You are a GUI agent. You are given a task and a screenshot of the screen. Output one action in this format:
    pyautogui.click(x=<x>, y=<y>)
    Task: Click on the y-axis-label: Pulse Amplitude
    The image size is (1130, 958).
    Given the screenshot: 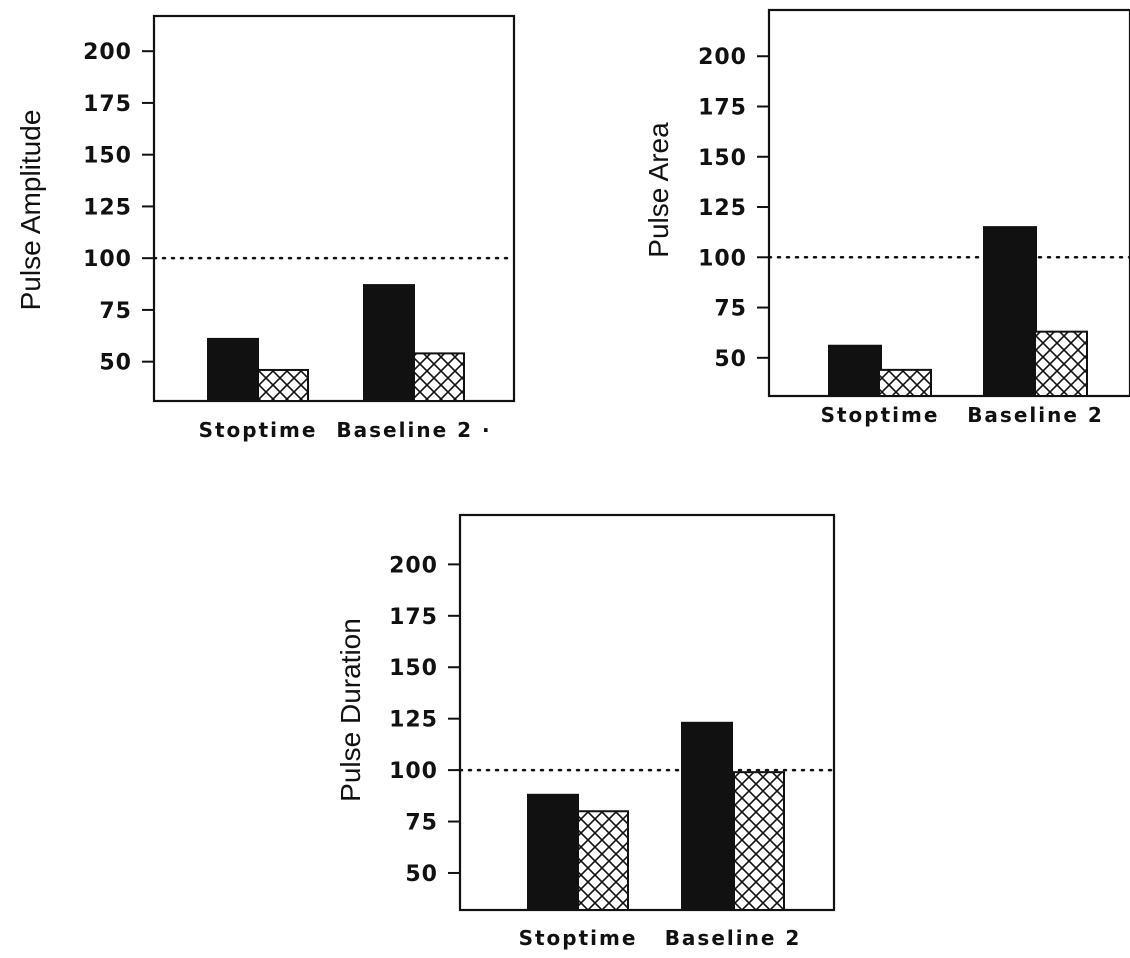 What is the action you would take?
    pyautogui.click(x=30, y=210)
    